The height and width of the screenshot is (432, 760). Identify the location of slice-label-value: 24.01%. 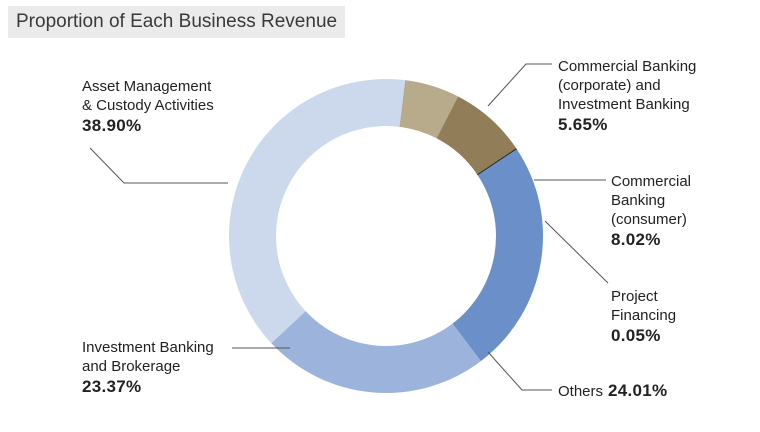
(638, 390).